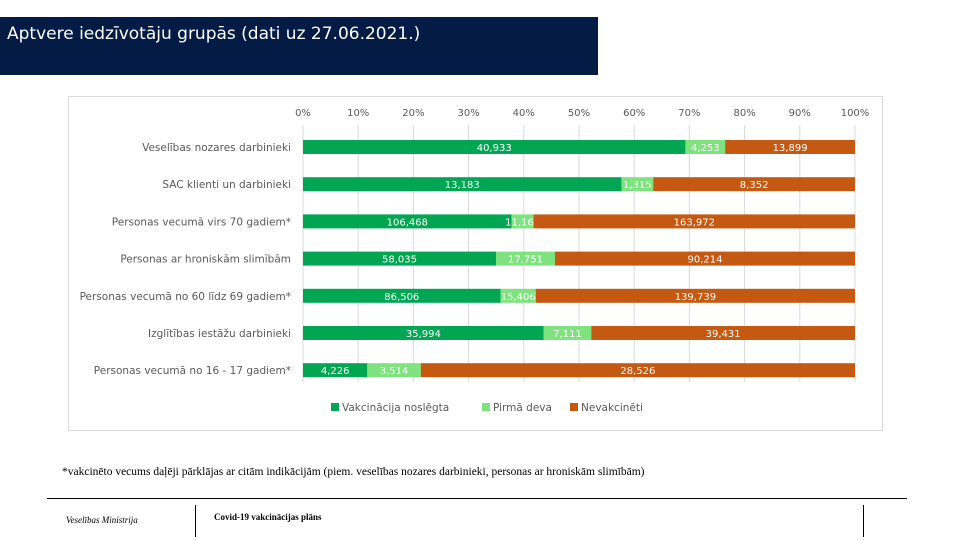  What do you see at coordinates (522, 408) in the screenshot?
I see `legend-label: Pirmā deva` at bounding box center [522, 408].